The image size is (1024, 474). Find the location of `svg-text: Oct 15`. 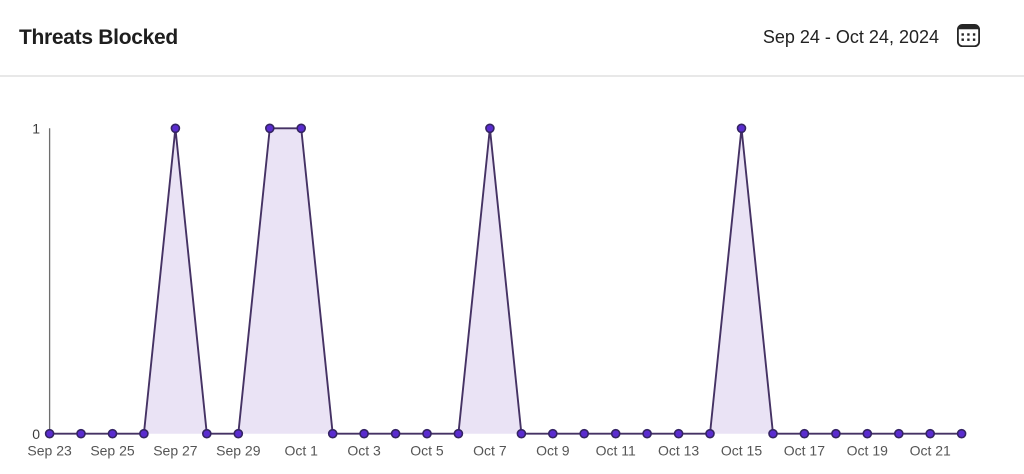

svg-text: Oct 15 is located at coordinates (741, 451).